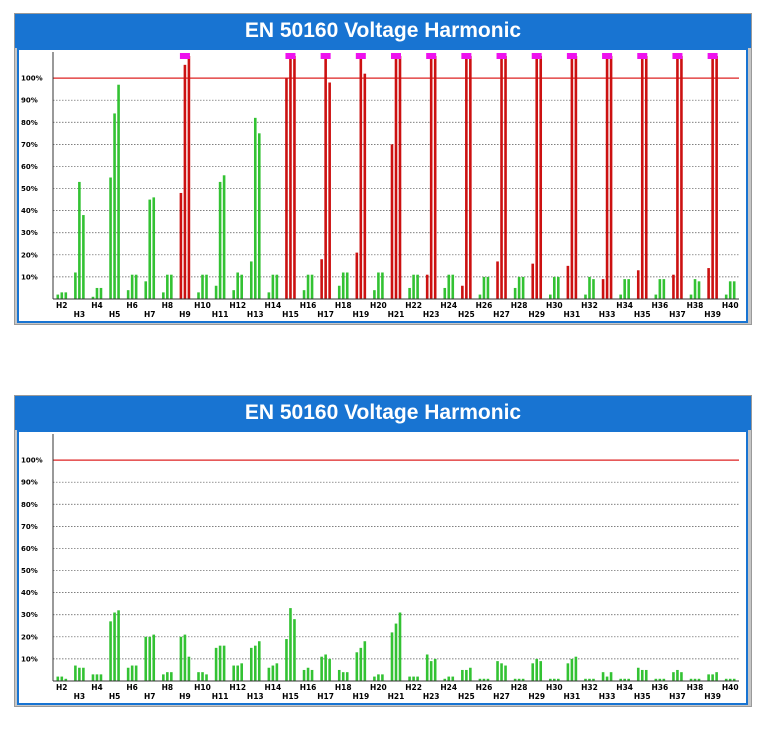 The image size is (780, 735). I want to click on x-tick-label: H19, so click(360, 696).